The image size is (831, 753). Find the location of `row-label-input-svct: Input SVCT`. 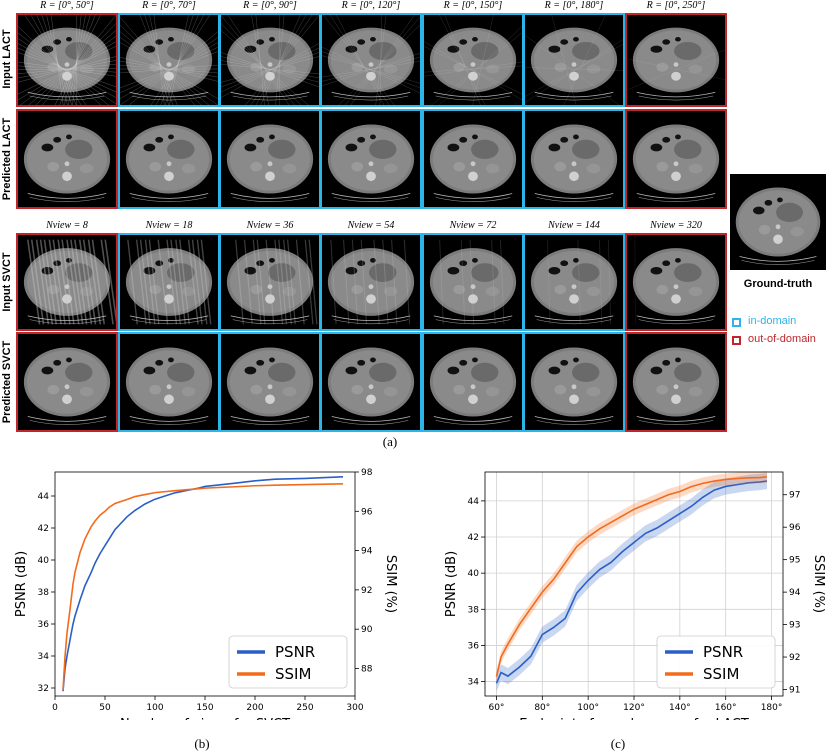

row-label-input-svct: Input SVCT is located at coordinates (7, 282).